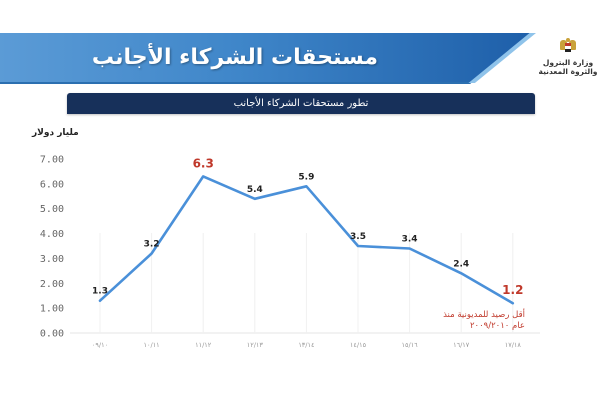 This screenshot has height=400, width=600. I want to click on data-point-label: 3.5, so click(358, 237).